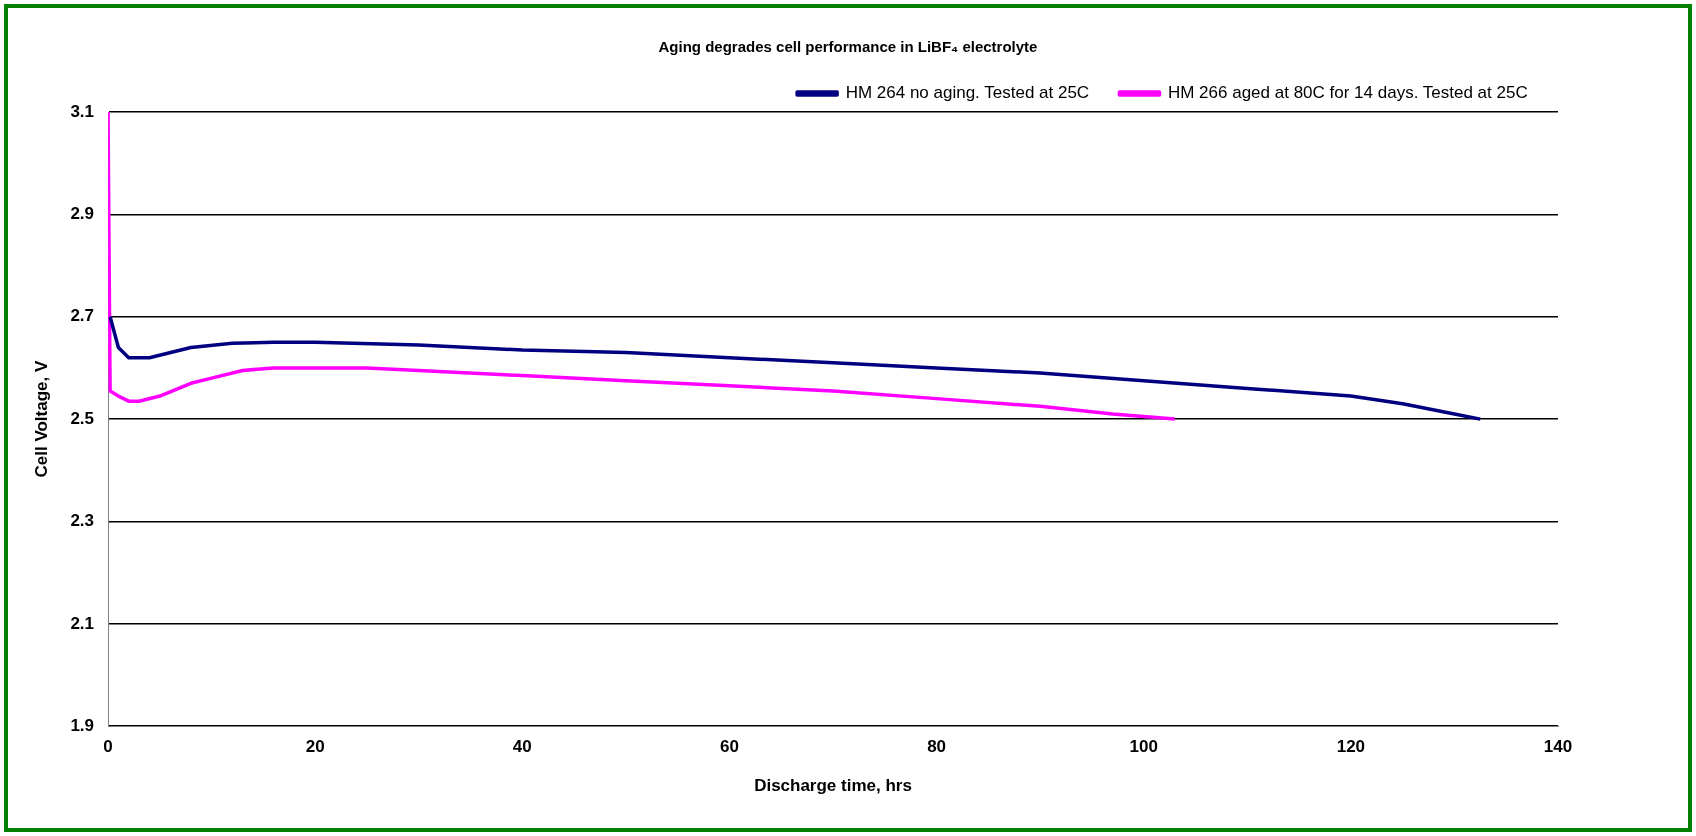 This screenshot has width=1696, height=836. Describe the element at coordinates (1351, 747) in the screenshot. I see `x-tick-label: 120` at that location.